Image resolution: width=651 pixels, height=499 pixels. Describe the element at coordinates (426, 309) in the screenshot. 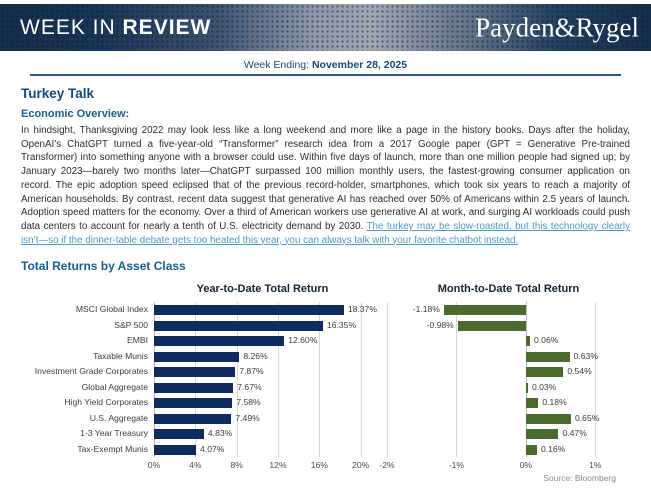

I see `bar-value-label: -1.18%` at that location.